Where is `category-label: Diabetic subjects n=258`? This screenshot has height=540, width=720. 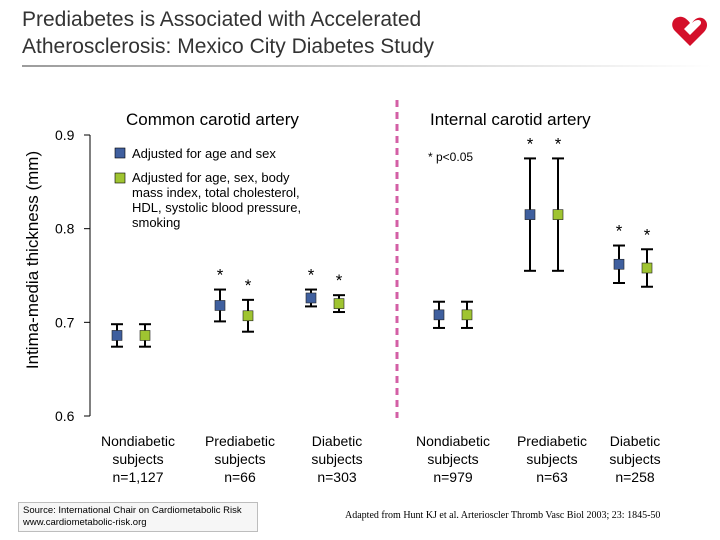
category-label: Diabetic subjects n=258 is located at coordinates (635, 459).